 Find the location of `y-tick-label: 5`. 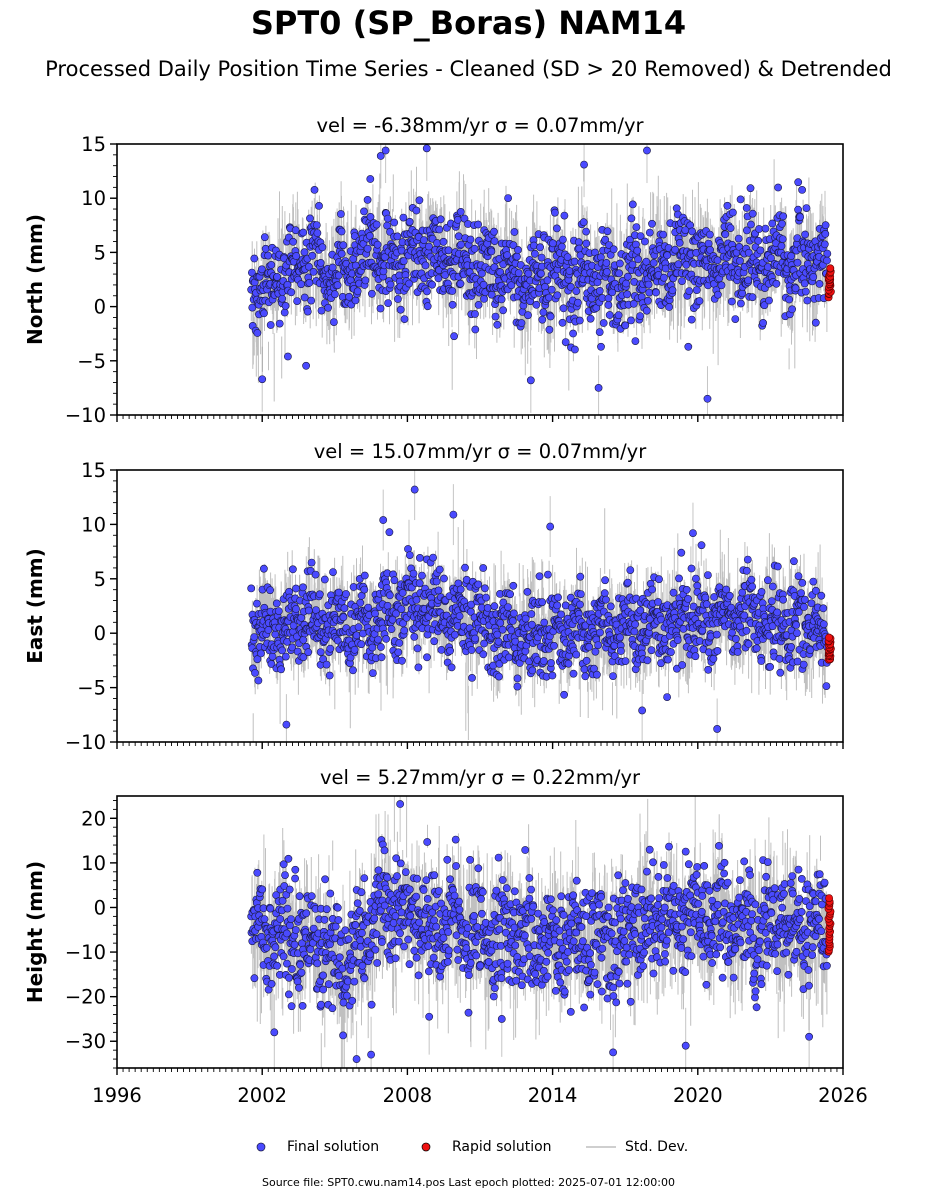

y-tick-label: 5 is located at coordinates (100, 579).